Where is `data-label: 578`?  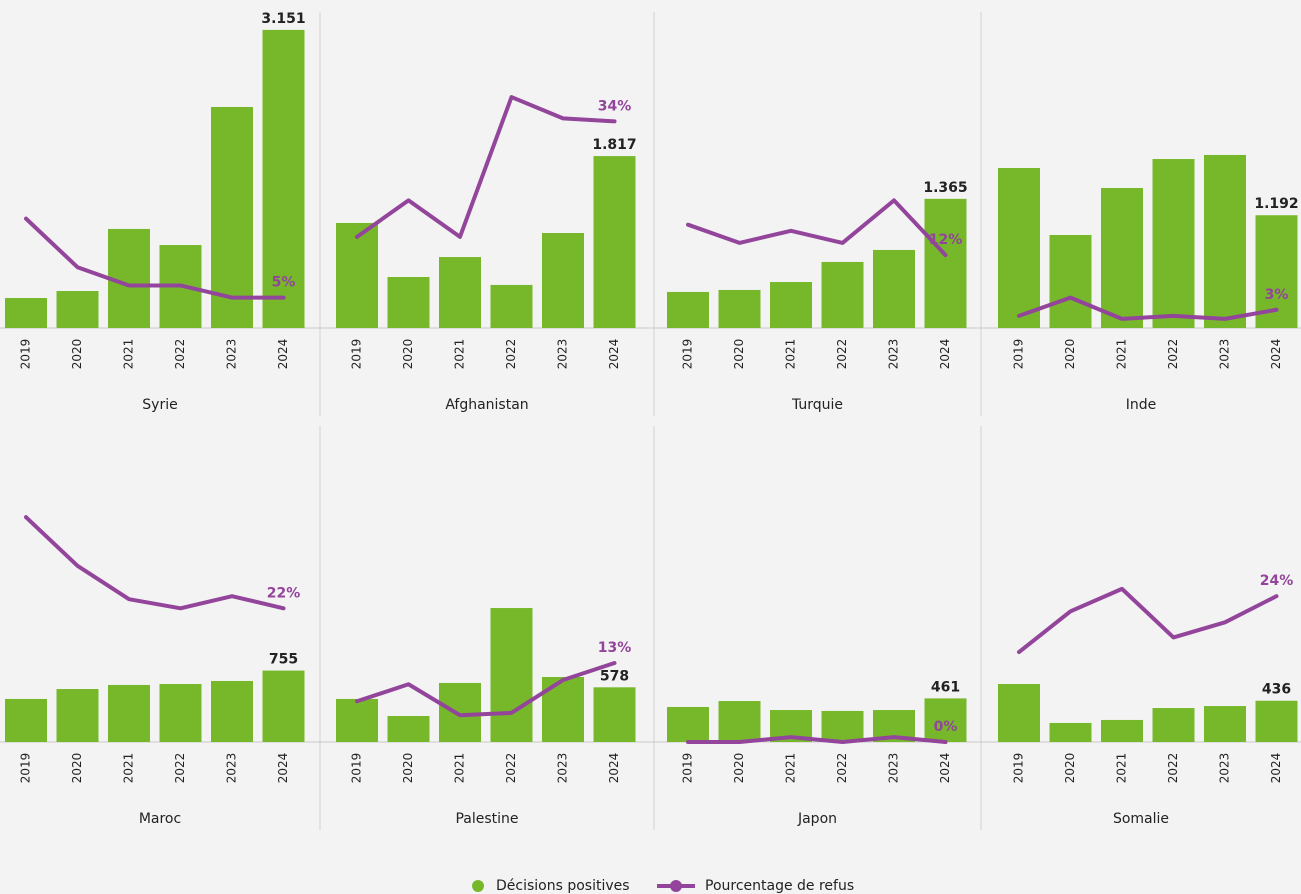
data-label: 578 is located at coordinates (614, 676).